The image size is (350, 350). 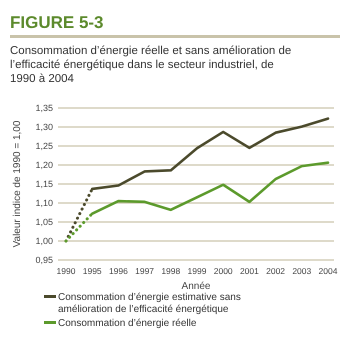 What do you see at coordinates (44, 260) in the screenshot?
I see `y-tick-label: 0,95` at bounding box center [44, 260].